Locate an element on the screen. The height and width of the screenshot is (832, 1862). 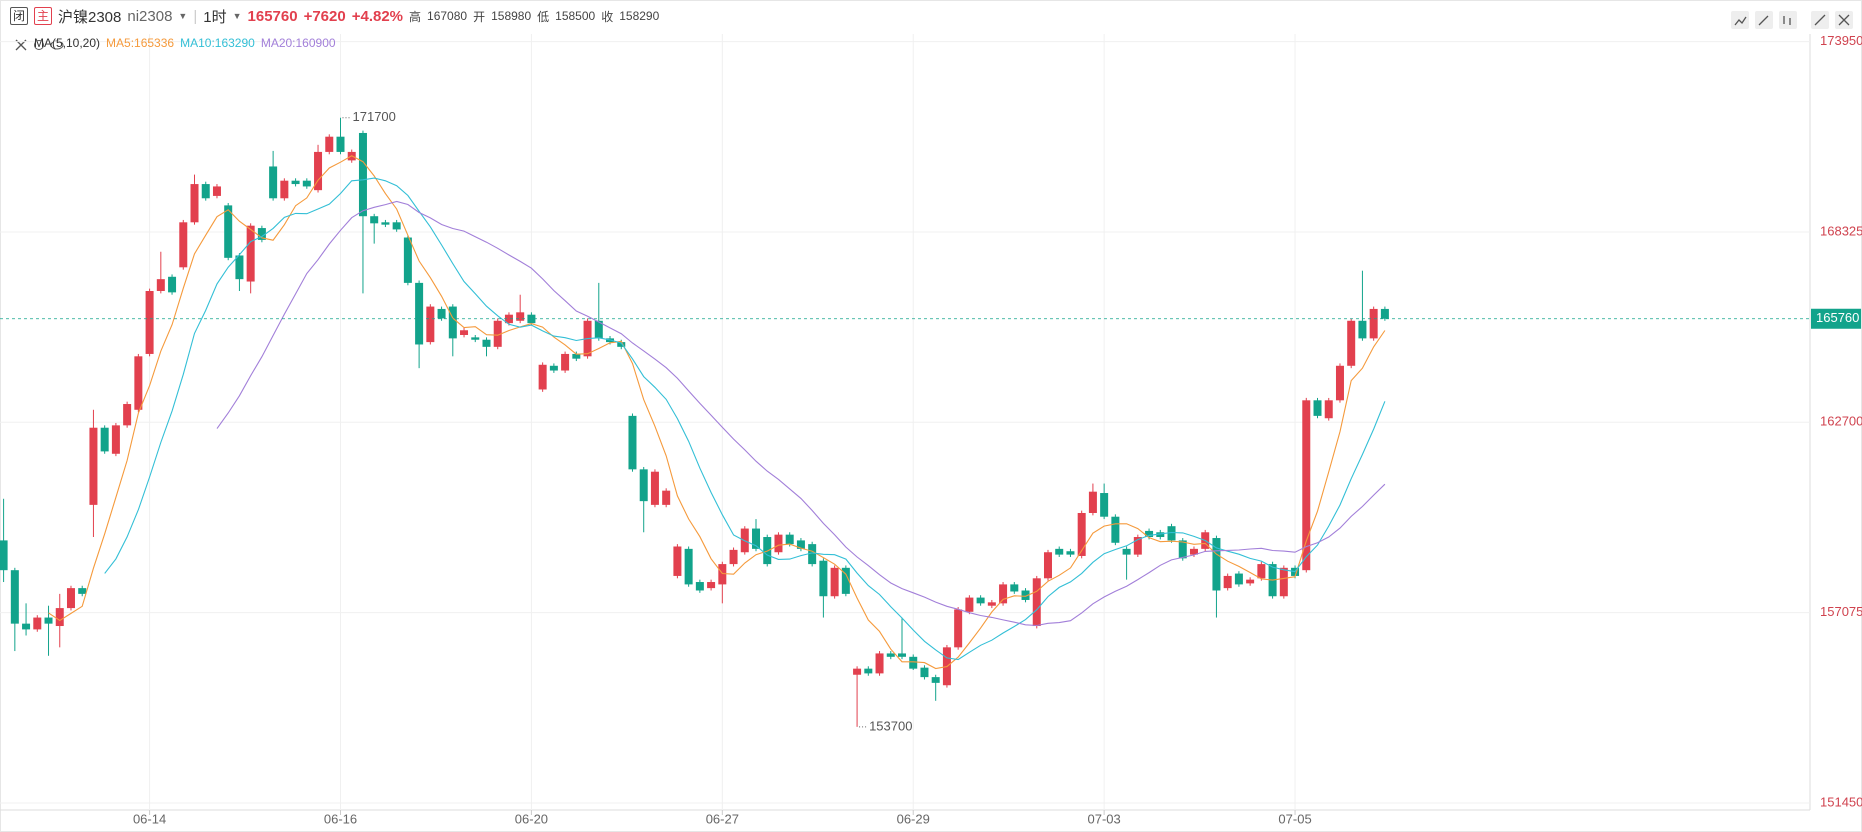
y-tick-label: 162700 is located at coordinates (1841, 421).